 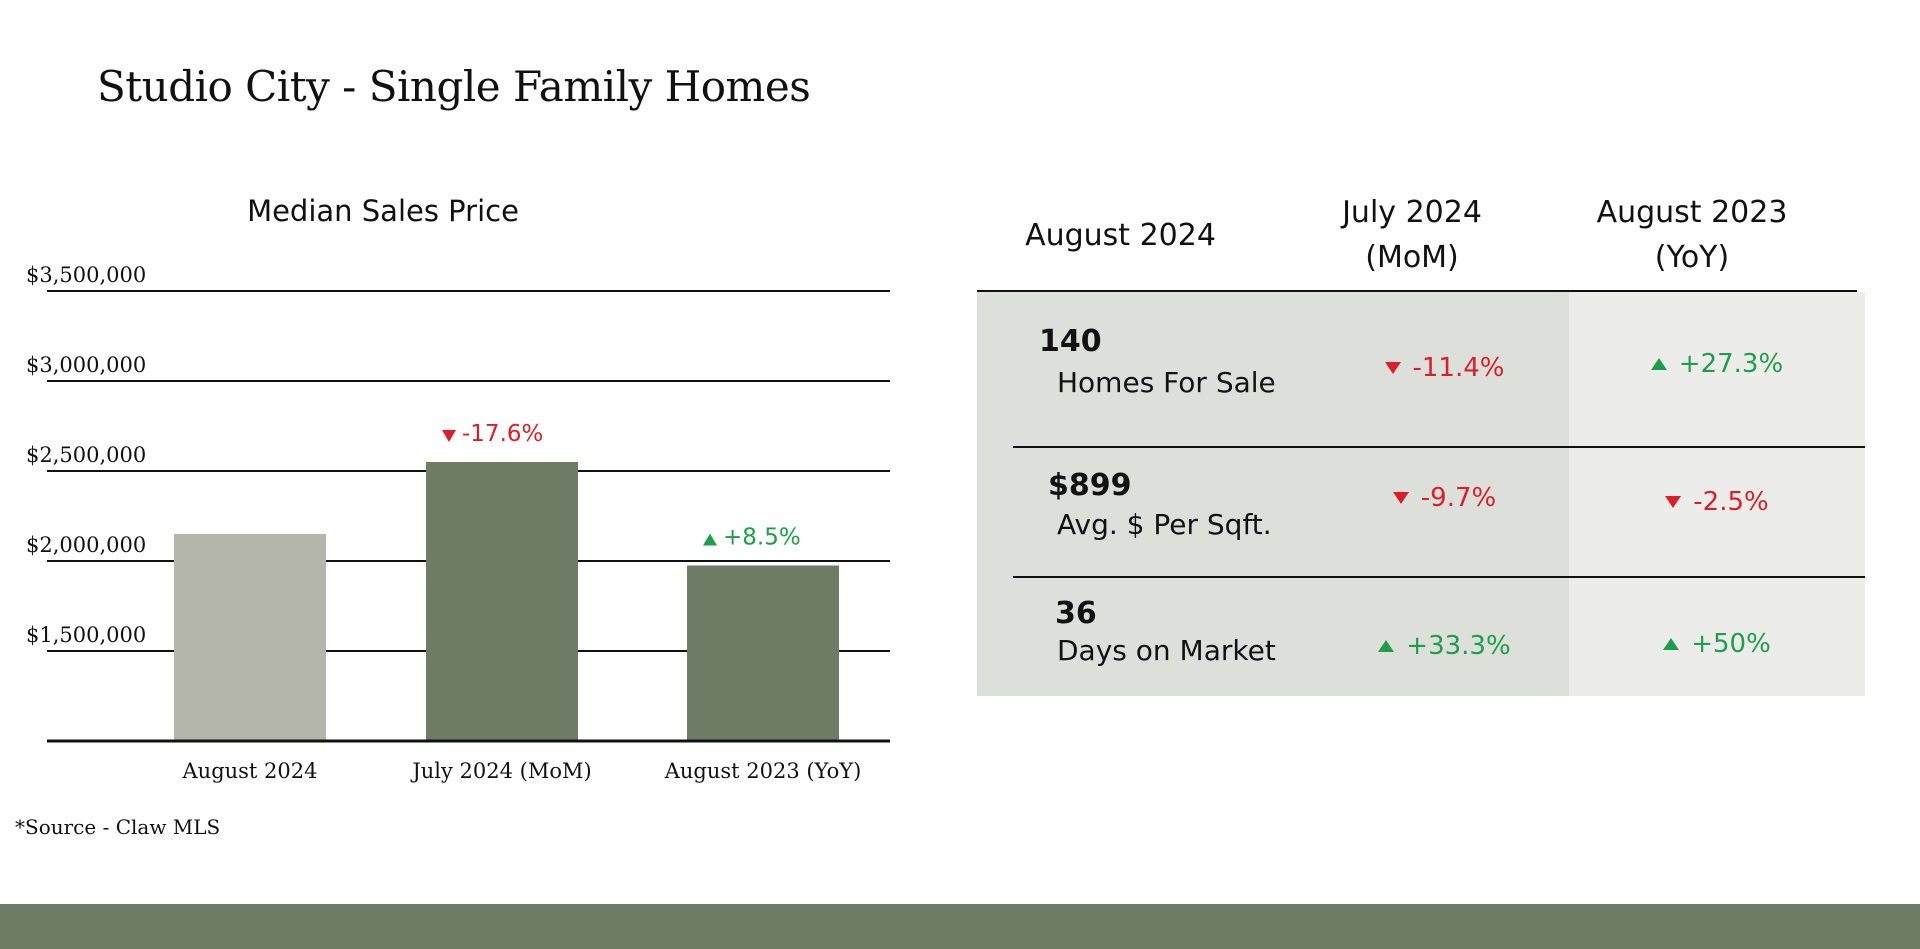 I want to click on mom-change: -11.4%, so click(x=1444, y=368).